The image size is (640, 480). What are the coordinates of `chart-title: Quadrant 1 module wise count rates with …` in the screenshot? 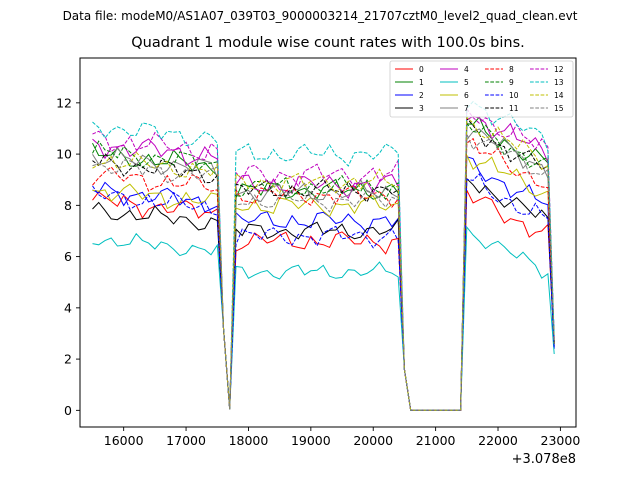 It's located at (328, 43).